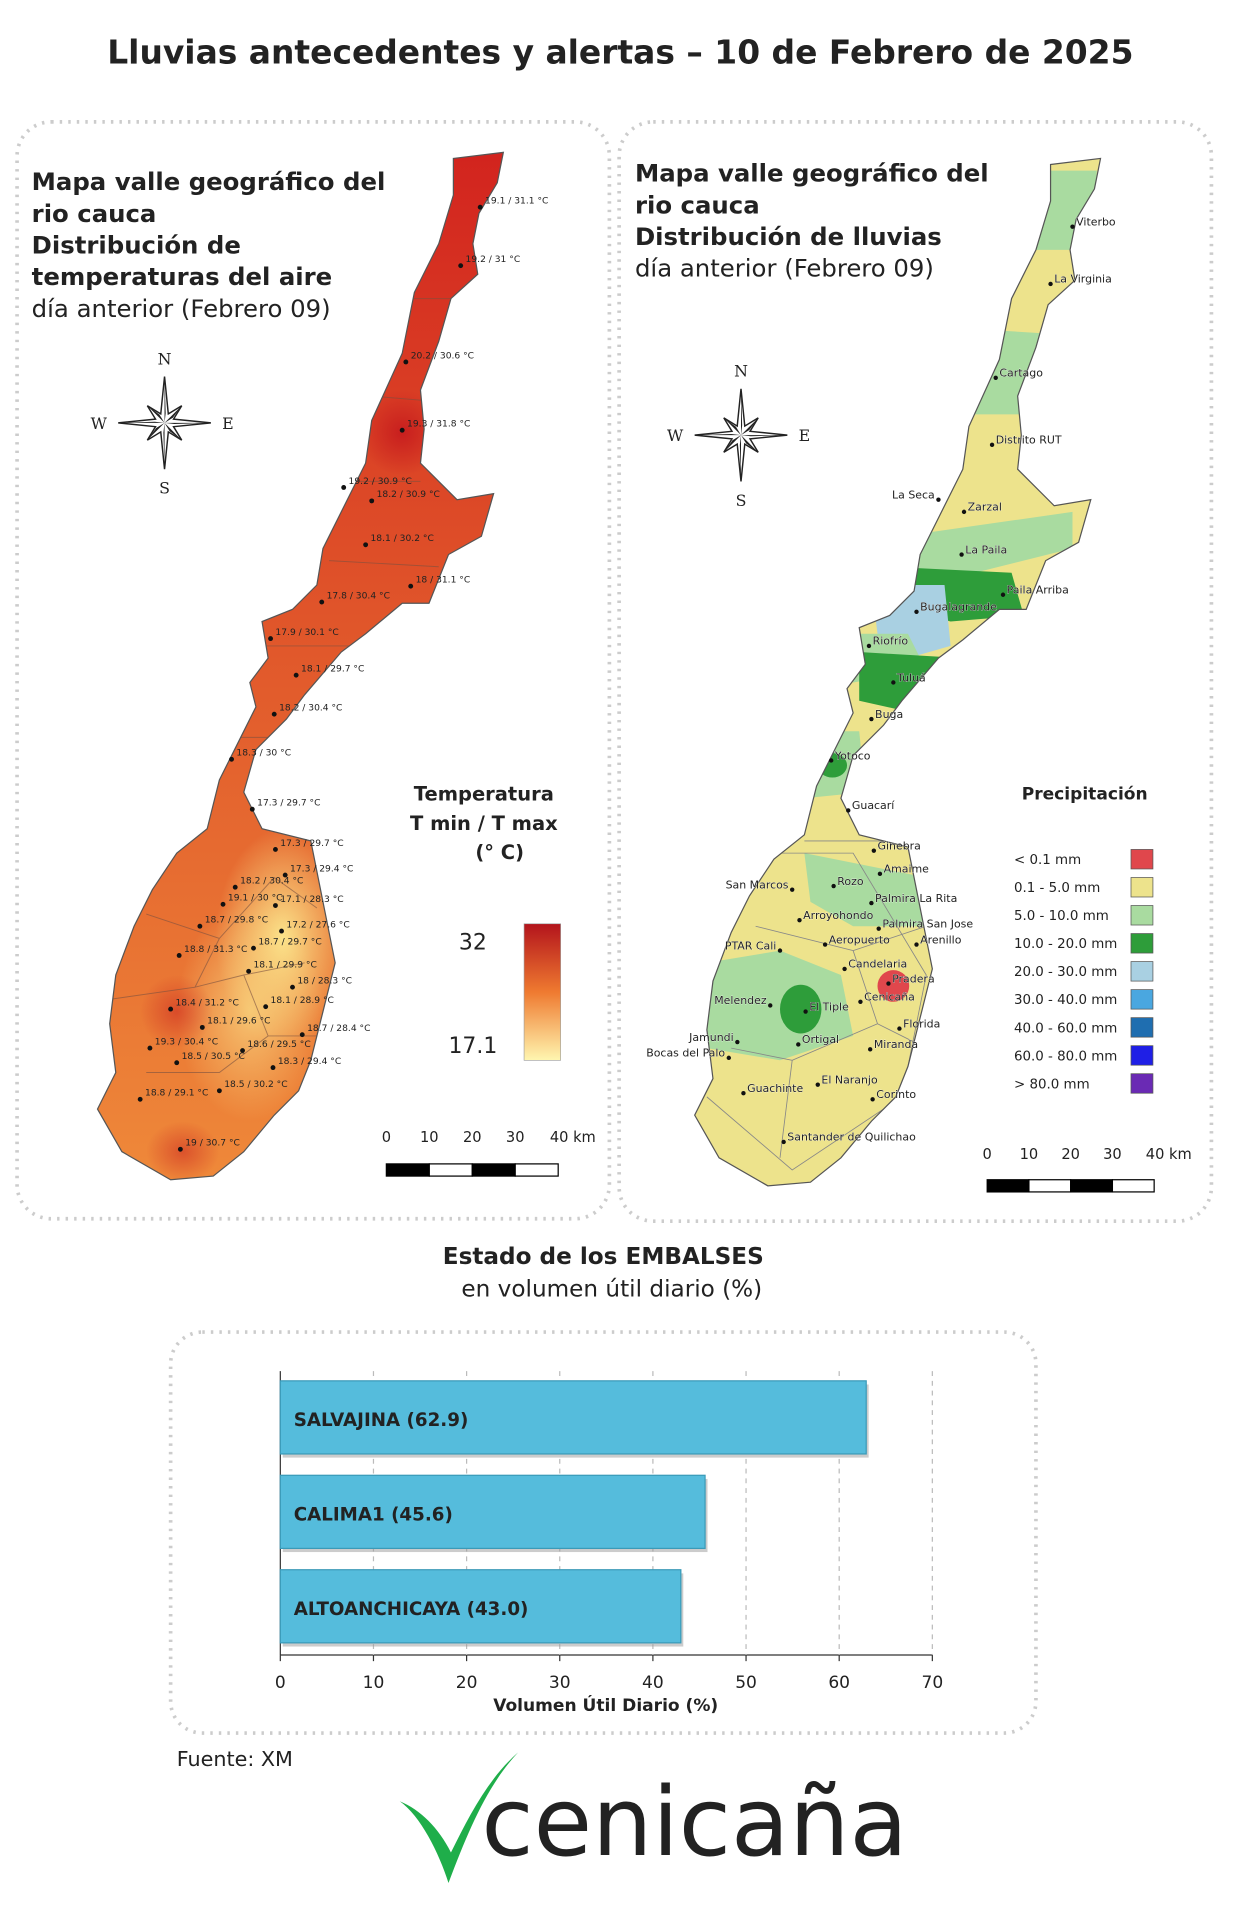 The height and width of the screenshot is (1920, 1248). Describe the element at coordinates (1038, 590) in the screenshot. I see `town-label: Paila Arriba` at that location.